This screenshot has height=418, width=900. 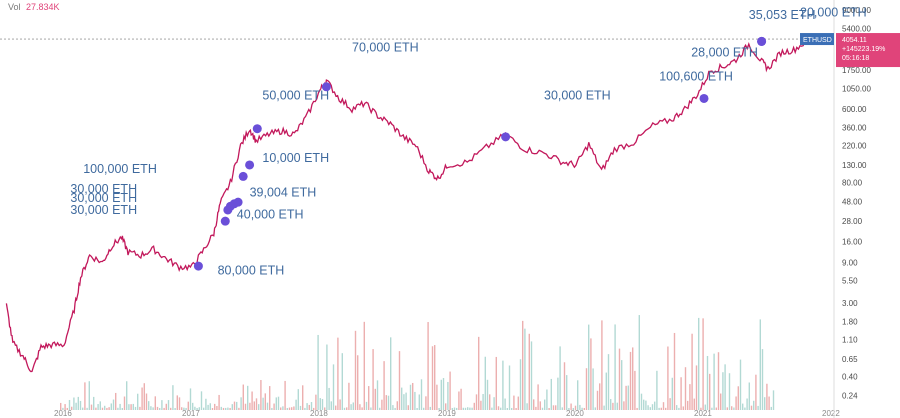 What do you see at coordinates (283, 192) in the screenshot?
I see `purchase-label: 39,004 ETH` at bounding box center [283, 192].